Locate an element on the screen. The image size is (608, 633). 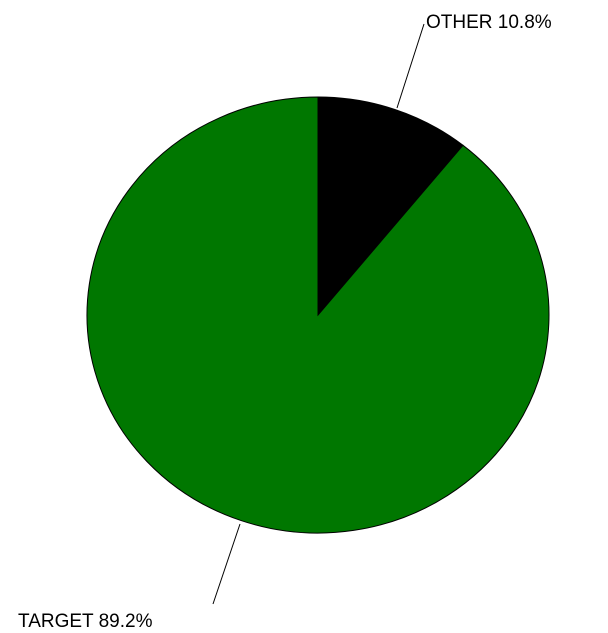
slice-label-other: OTHER 10.8% is located at coordinates (489, 22).